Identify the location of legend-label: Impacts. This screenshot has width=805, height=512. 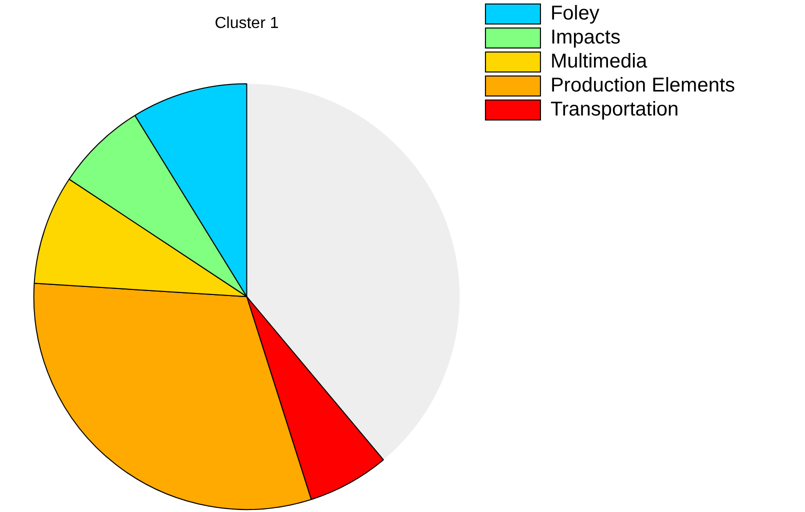
(585, 37).